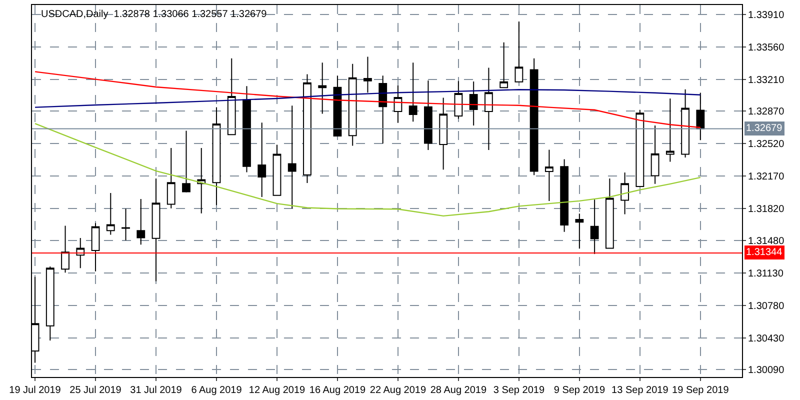 Image resolution: width=800 pixels, height=400 pixels. I want to click on x-tick-label: 9 Sep 2019, so click(580, 390).